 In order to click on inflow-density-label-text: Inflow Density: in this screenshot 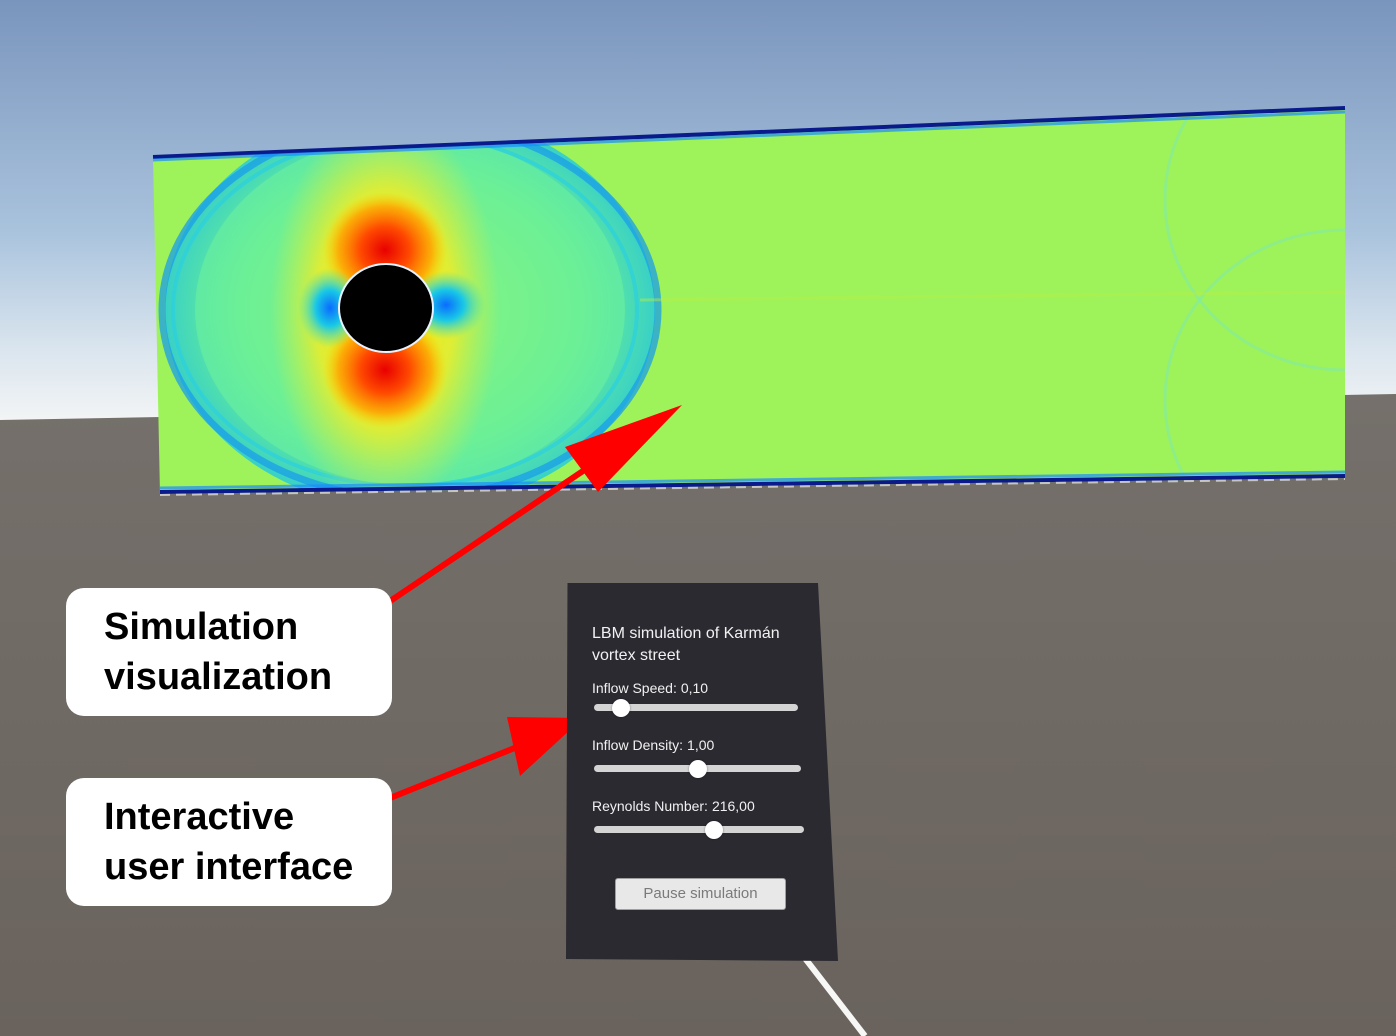, I will do `click(638, 745)`.